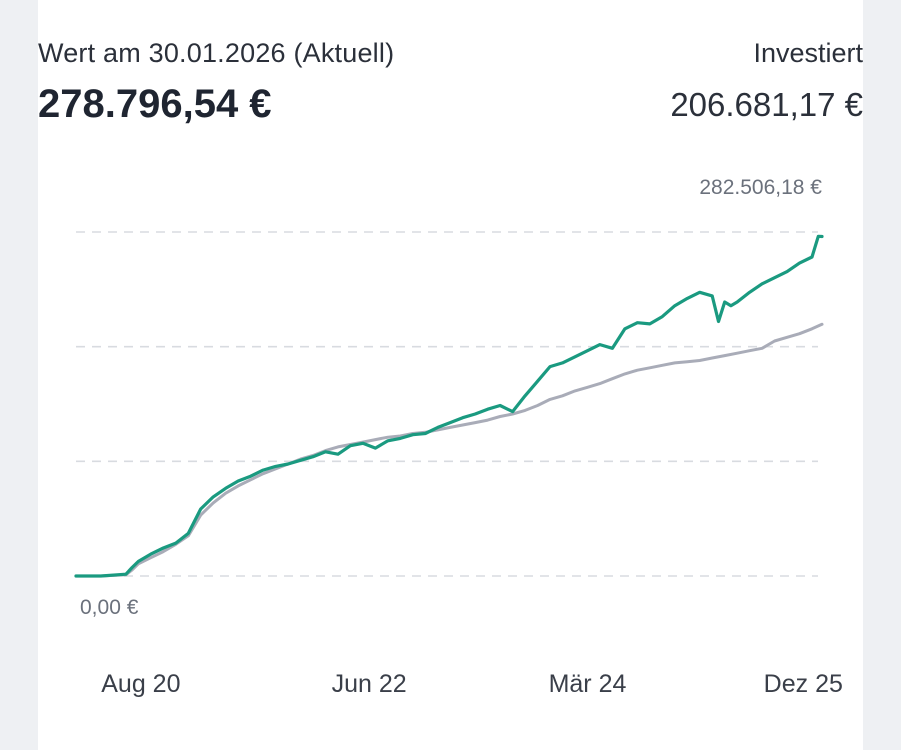 Image resolution: width=901 pixels, height=750 pixels. What do you see at coordinates (803, 684) in the screenshot?
I see `x-tick-label-3: Dez 25` at bounding box center [803, 684].